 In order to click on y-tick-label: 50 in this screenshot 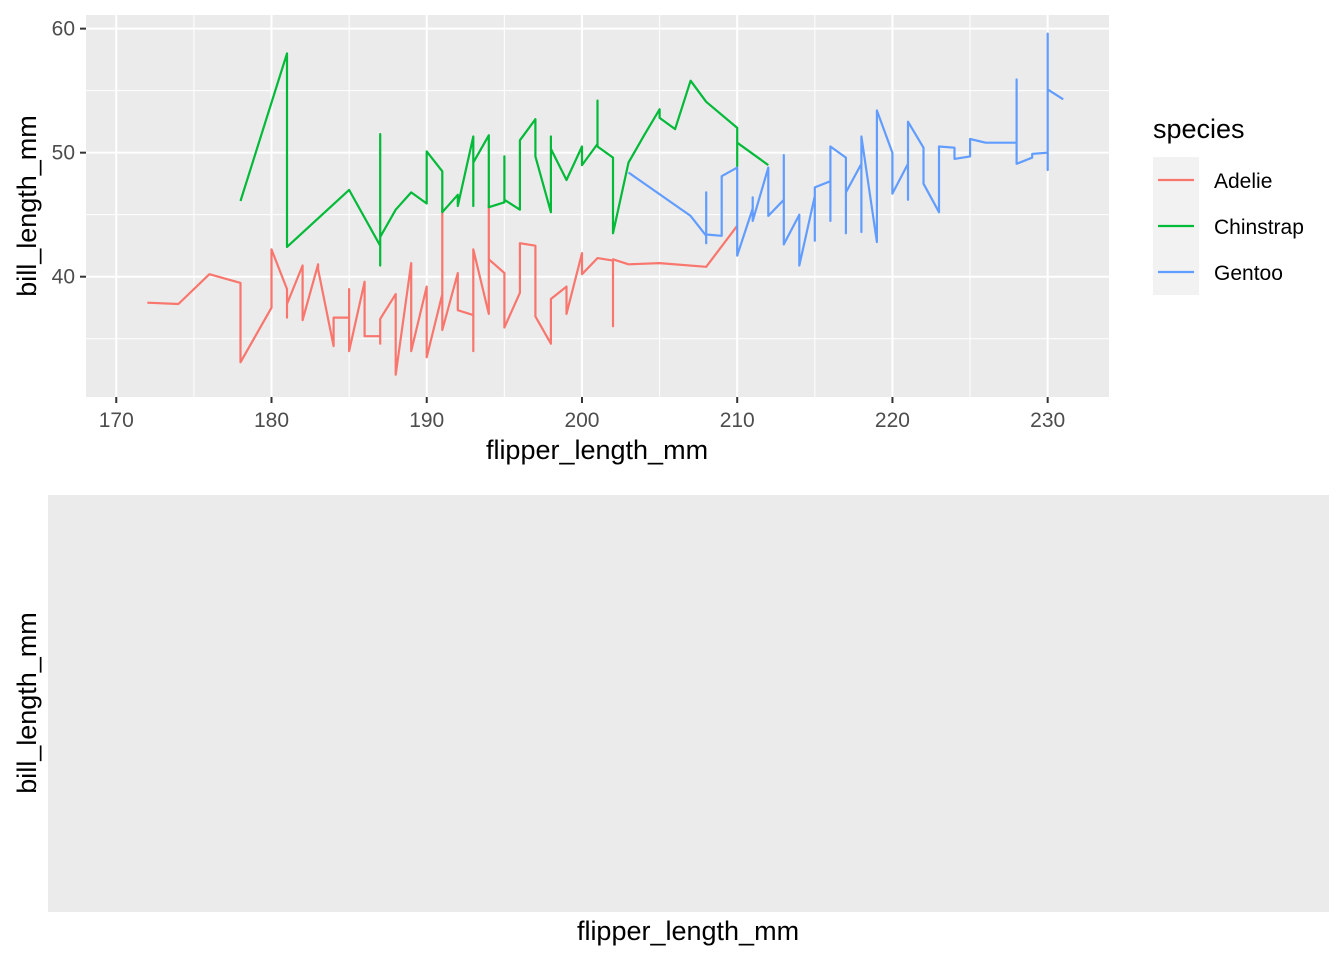, I will do `click(63, 153)`.